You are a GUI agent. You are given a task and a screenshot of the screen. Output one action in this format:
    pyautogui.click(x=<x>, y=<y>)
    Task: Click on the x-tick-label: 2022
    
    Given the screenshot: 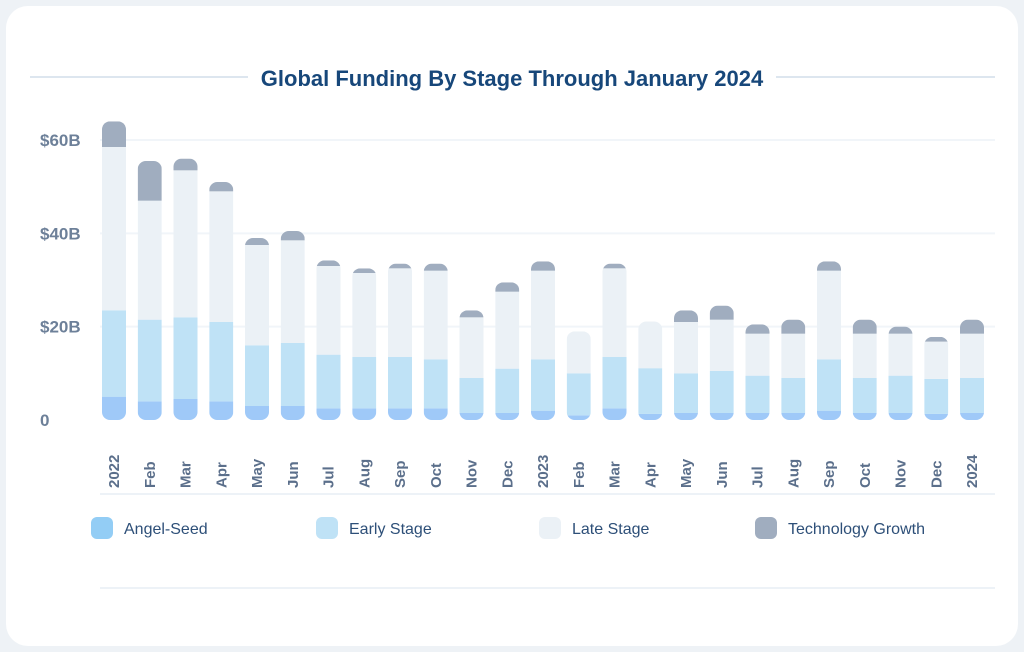 What is the action you would take?
    pyautogui.click(x=114, y=471)
    